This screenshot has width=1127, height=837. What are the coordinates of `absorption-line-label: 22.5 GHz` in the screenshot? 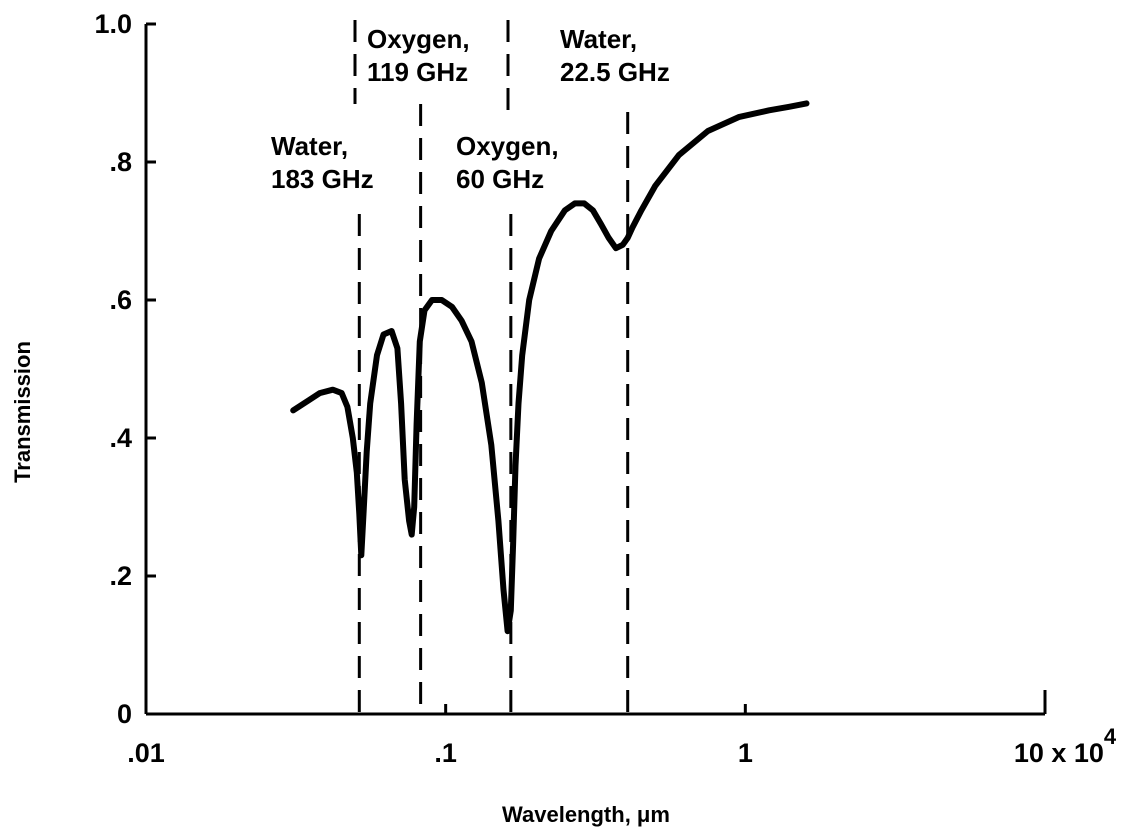 It's located at (615, 72).